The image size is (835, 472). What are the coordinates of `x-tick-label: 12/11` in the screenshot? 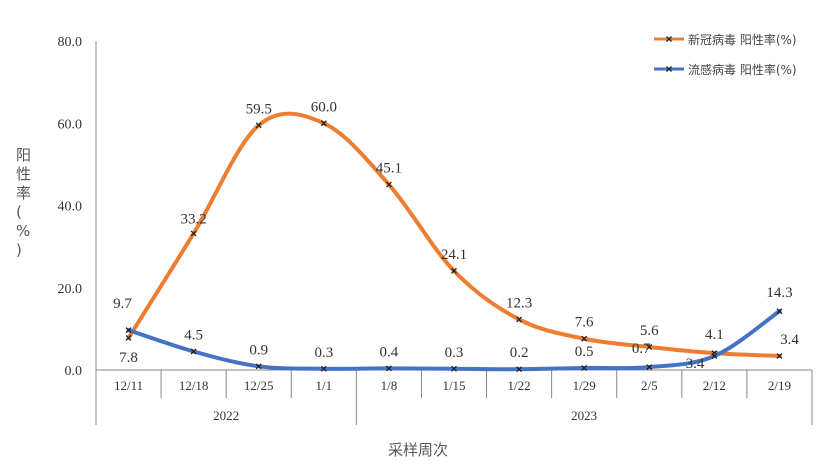 It's located at (128, 385).